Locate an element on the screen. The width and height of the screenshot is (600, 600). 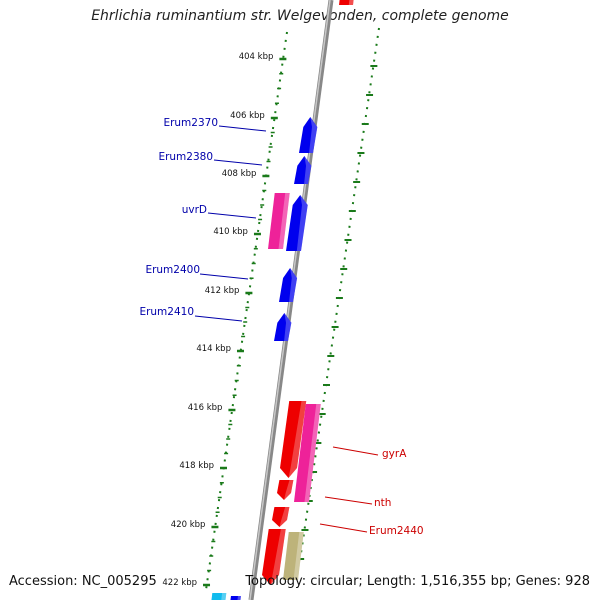
gene-feature-blue-bottom is located at coordinates (235, 598).